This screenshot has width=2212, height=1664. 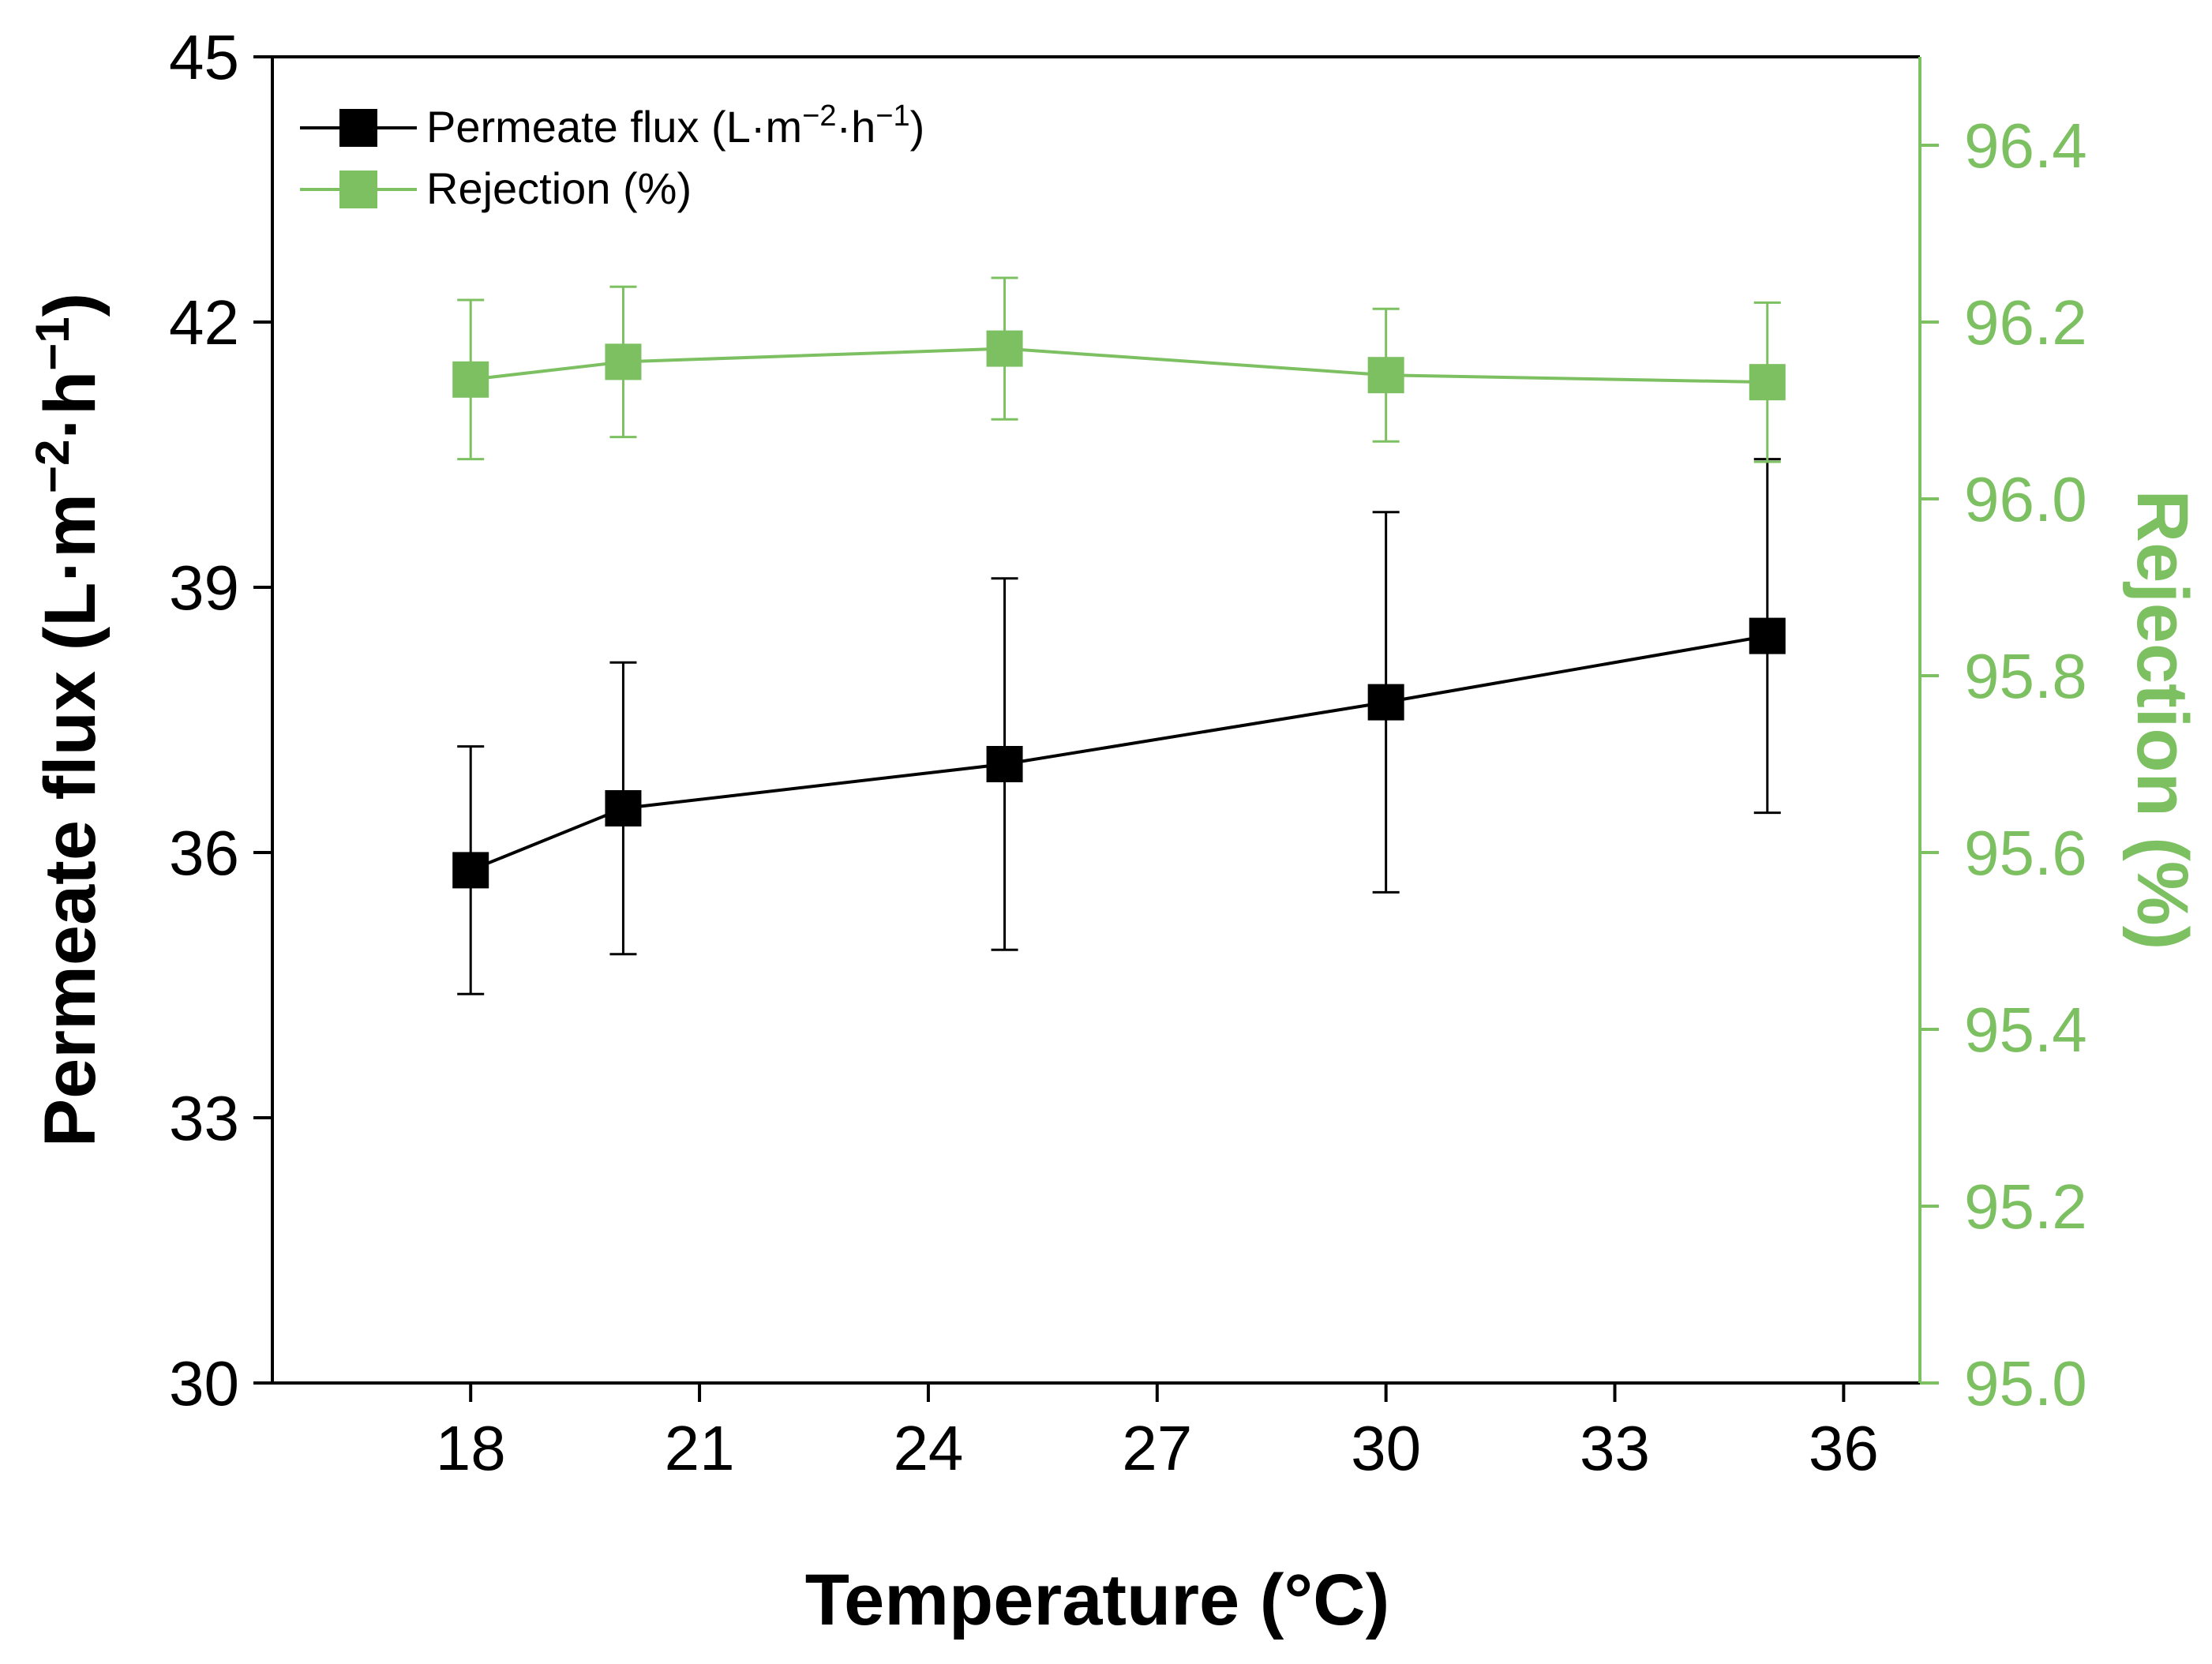 What do you see at coordinates (70, 406) in the screenshot?
I see `left-axis-label-mid: ·h` at bounding box center [70, 406].